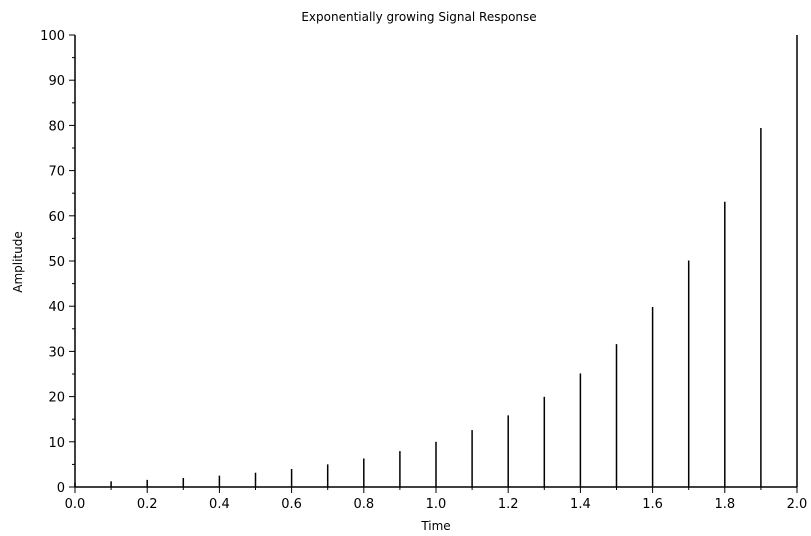 The height and width of the screenshot is (536, 811). What do you see at coordinates (508, 504) in the screenshot?
I see `x-tick-label: 1.2` at bounding box center [508, 504].